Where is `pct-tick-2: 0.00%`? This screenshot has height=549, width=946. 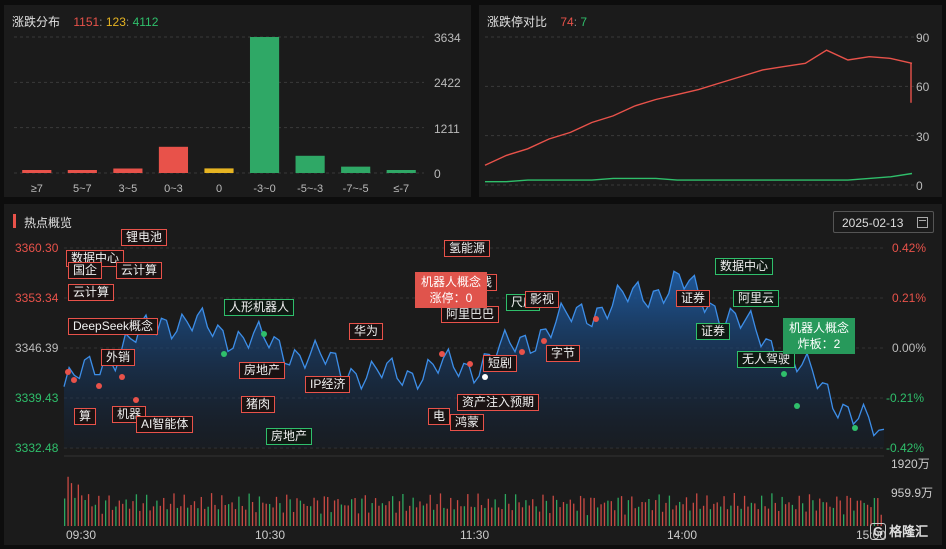
pct-tick-2: 0.00% is located at coordinates (909, 348).